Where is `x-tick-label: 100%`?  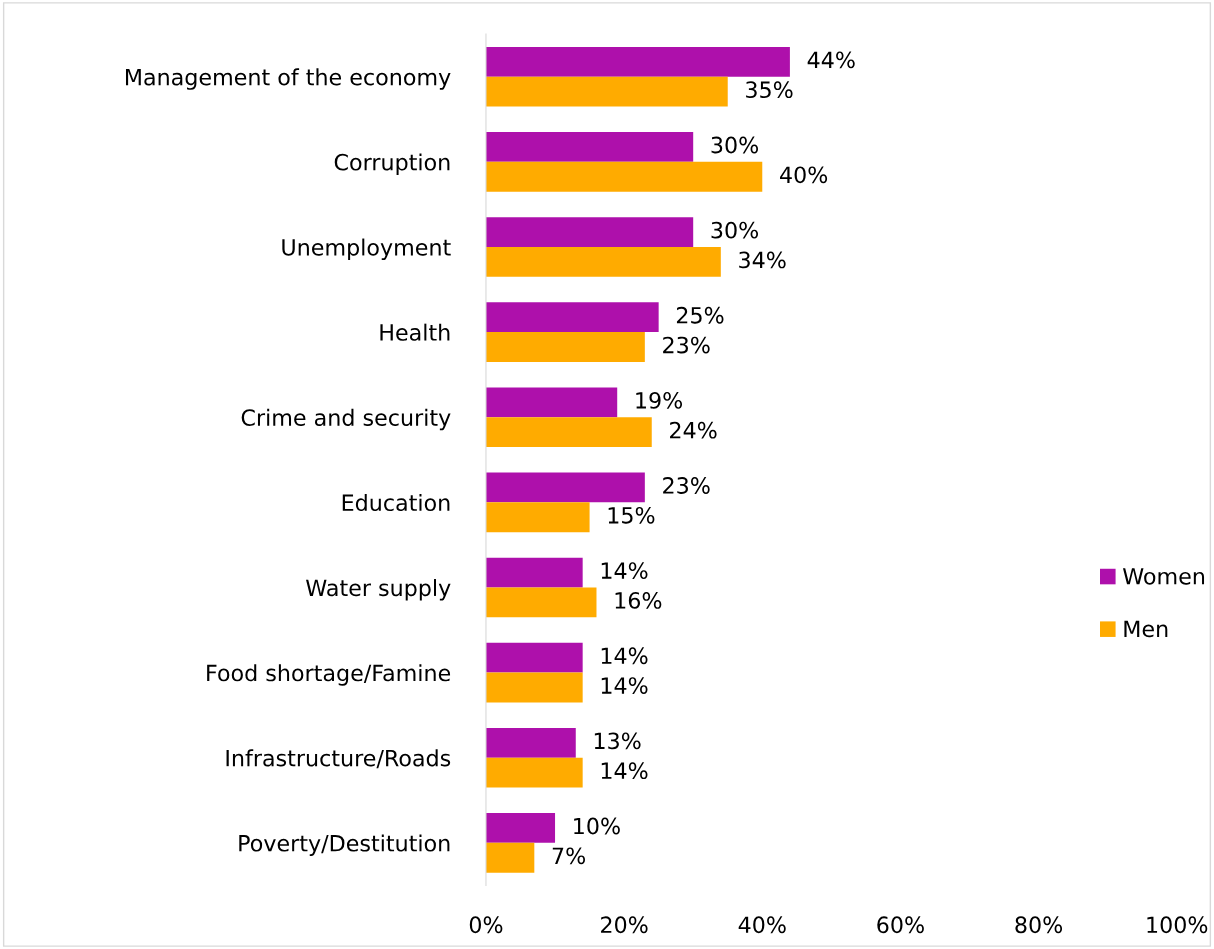
x-tick-label: 100% is located at coordinates (1177, 925).